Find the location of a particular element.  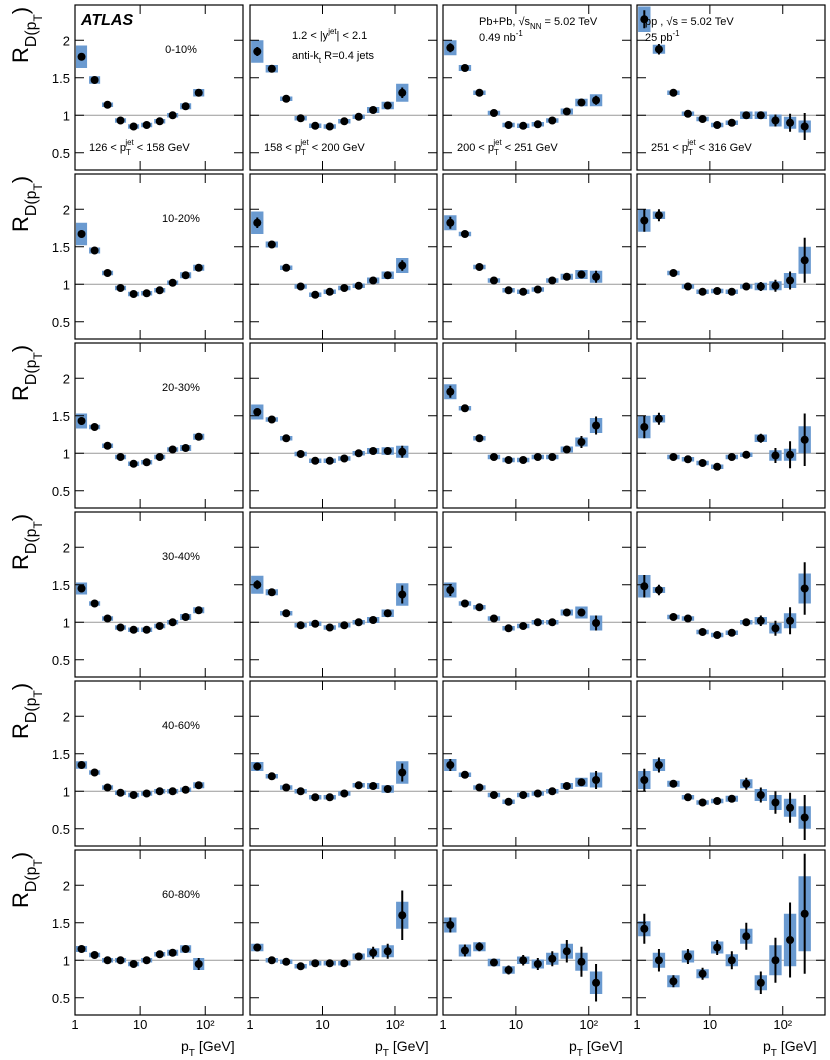

jet-range-part: 158 < p is located at coordinates (282, 148).